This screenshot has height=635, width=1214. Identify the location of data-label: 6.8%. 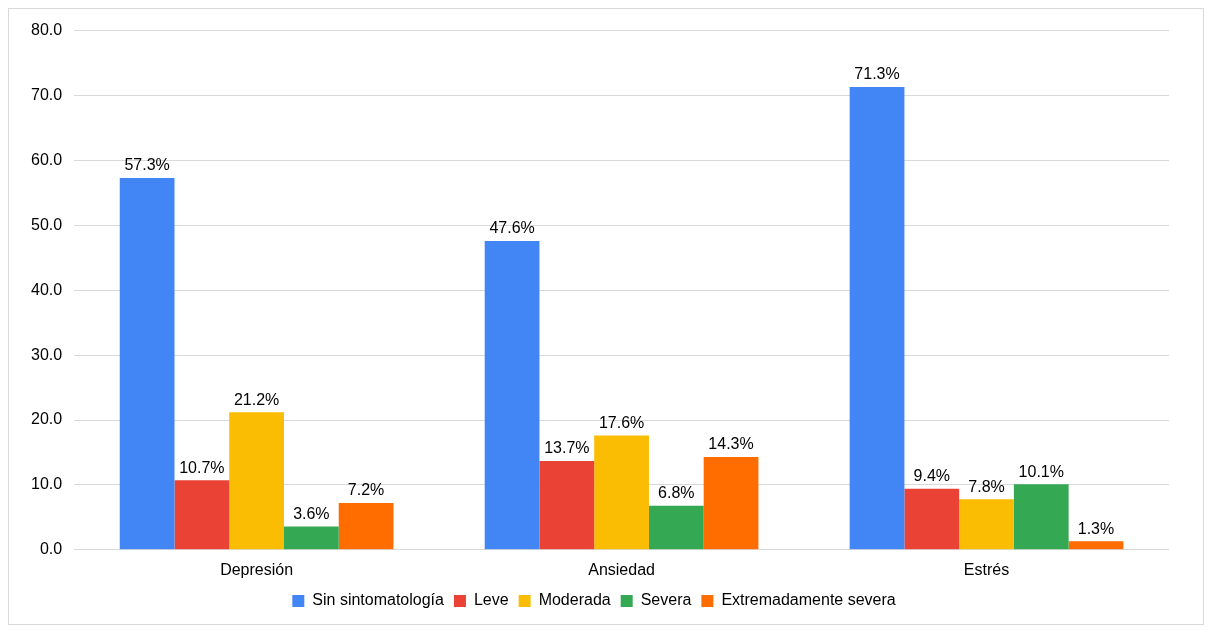
(676, 493).